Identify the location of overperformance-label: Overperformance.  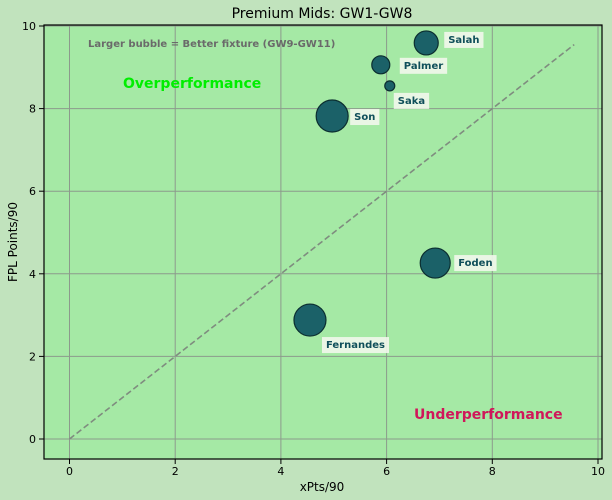
(192, 84).